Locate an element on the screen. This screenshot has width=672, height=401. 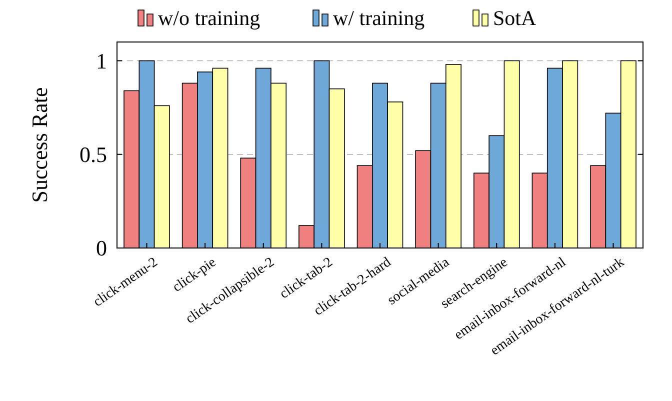
legend-label: SotA is located at coordinates (515, 18).